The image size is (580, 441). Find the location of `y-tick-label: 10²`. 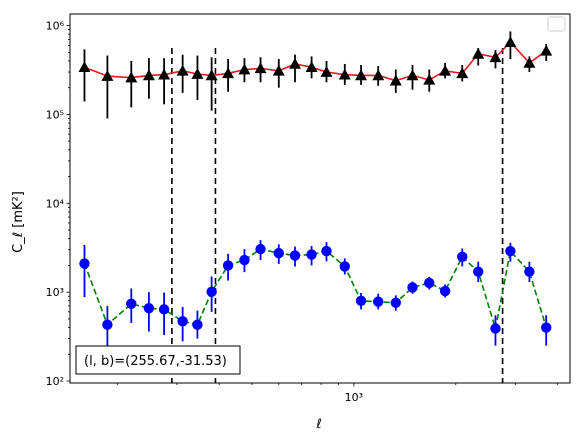

y-tick-label: 10² is located at coordinates (55, 381).